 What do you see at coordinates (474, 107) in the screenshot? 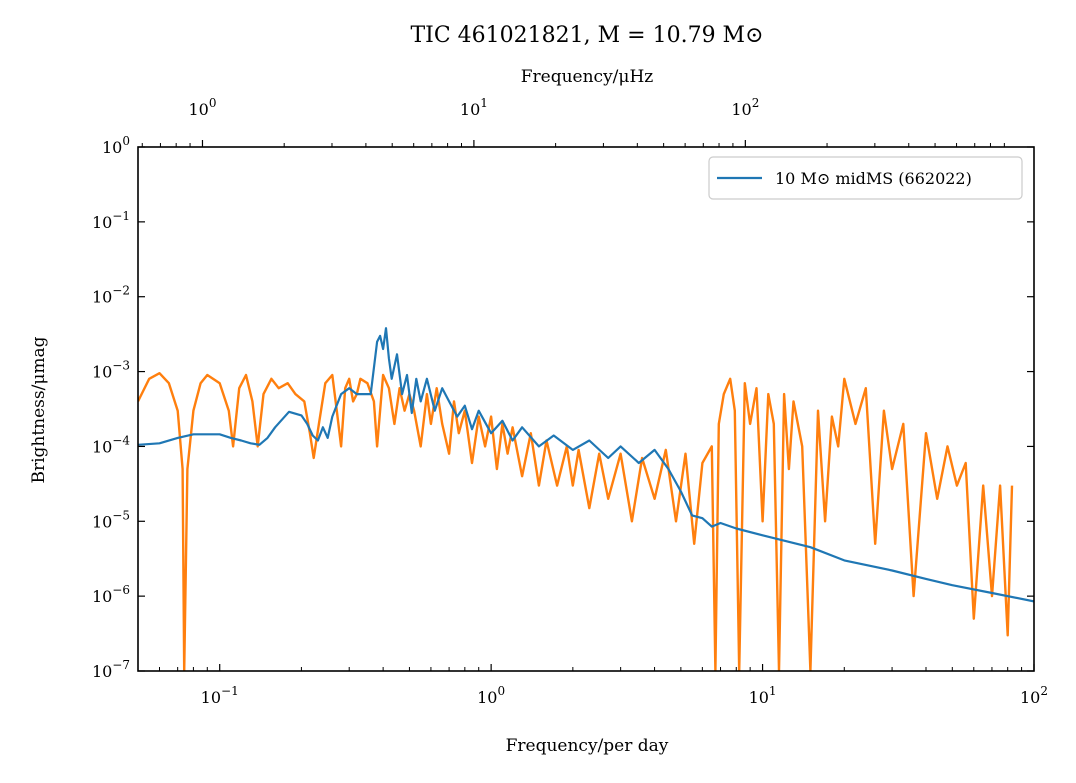
I see `top-x-tick-label: 10¹` at bounding box center [474, 107].